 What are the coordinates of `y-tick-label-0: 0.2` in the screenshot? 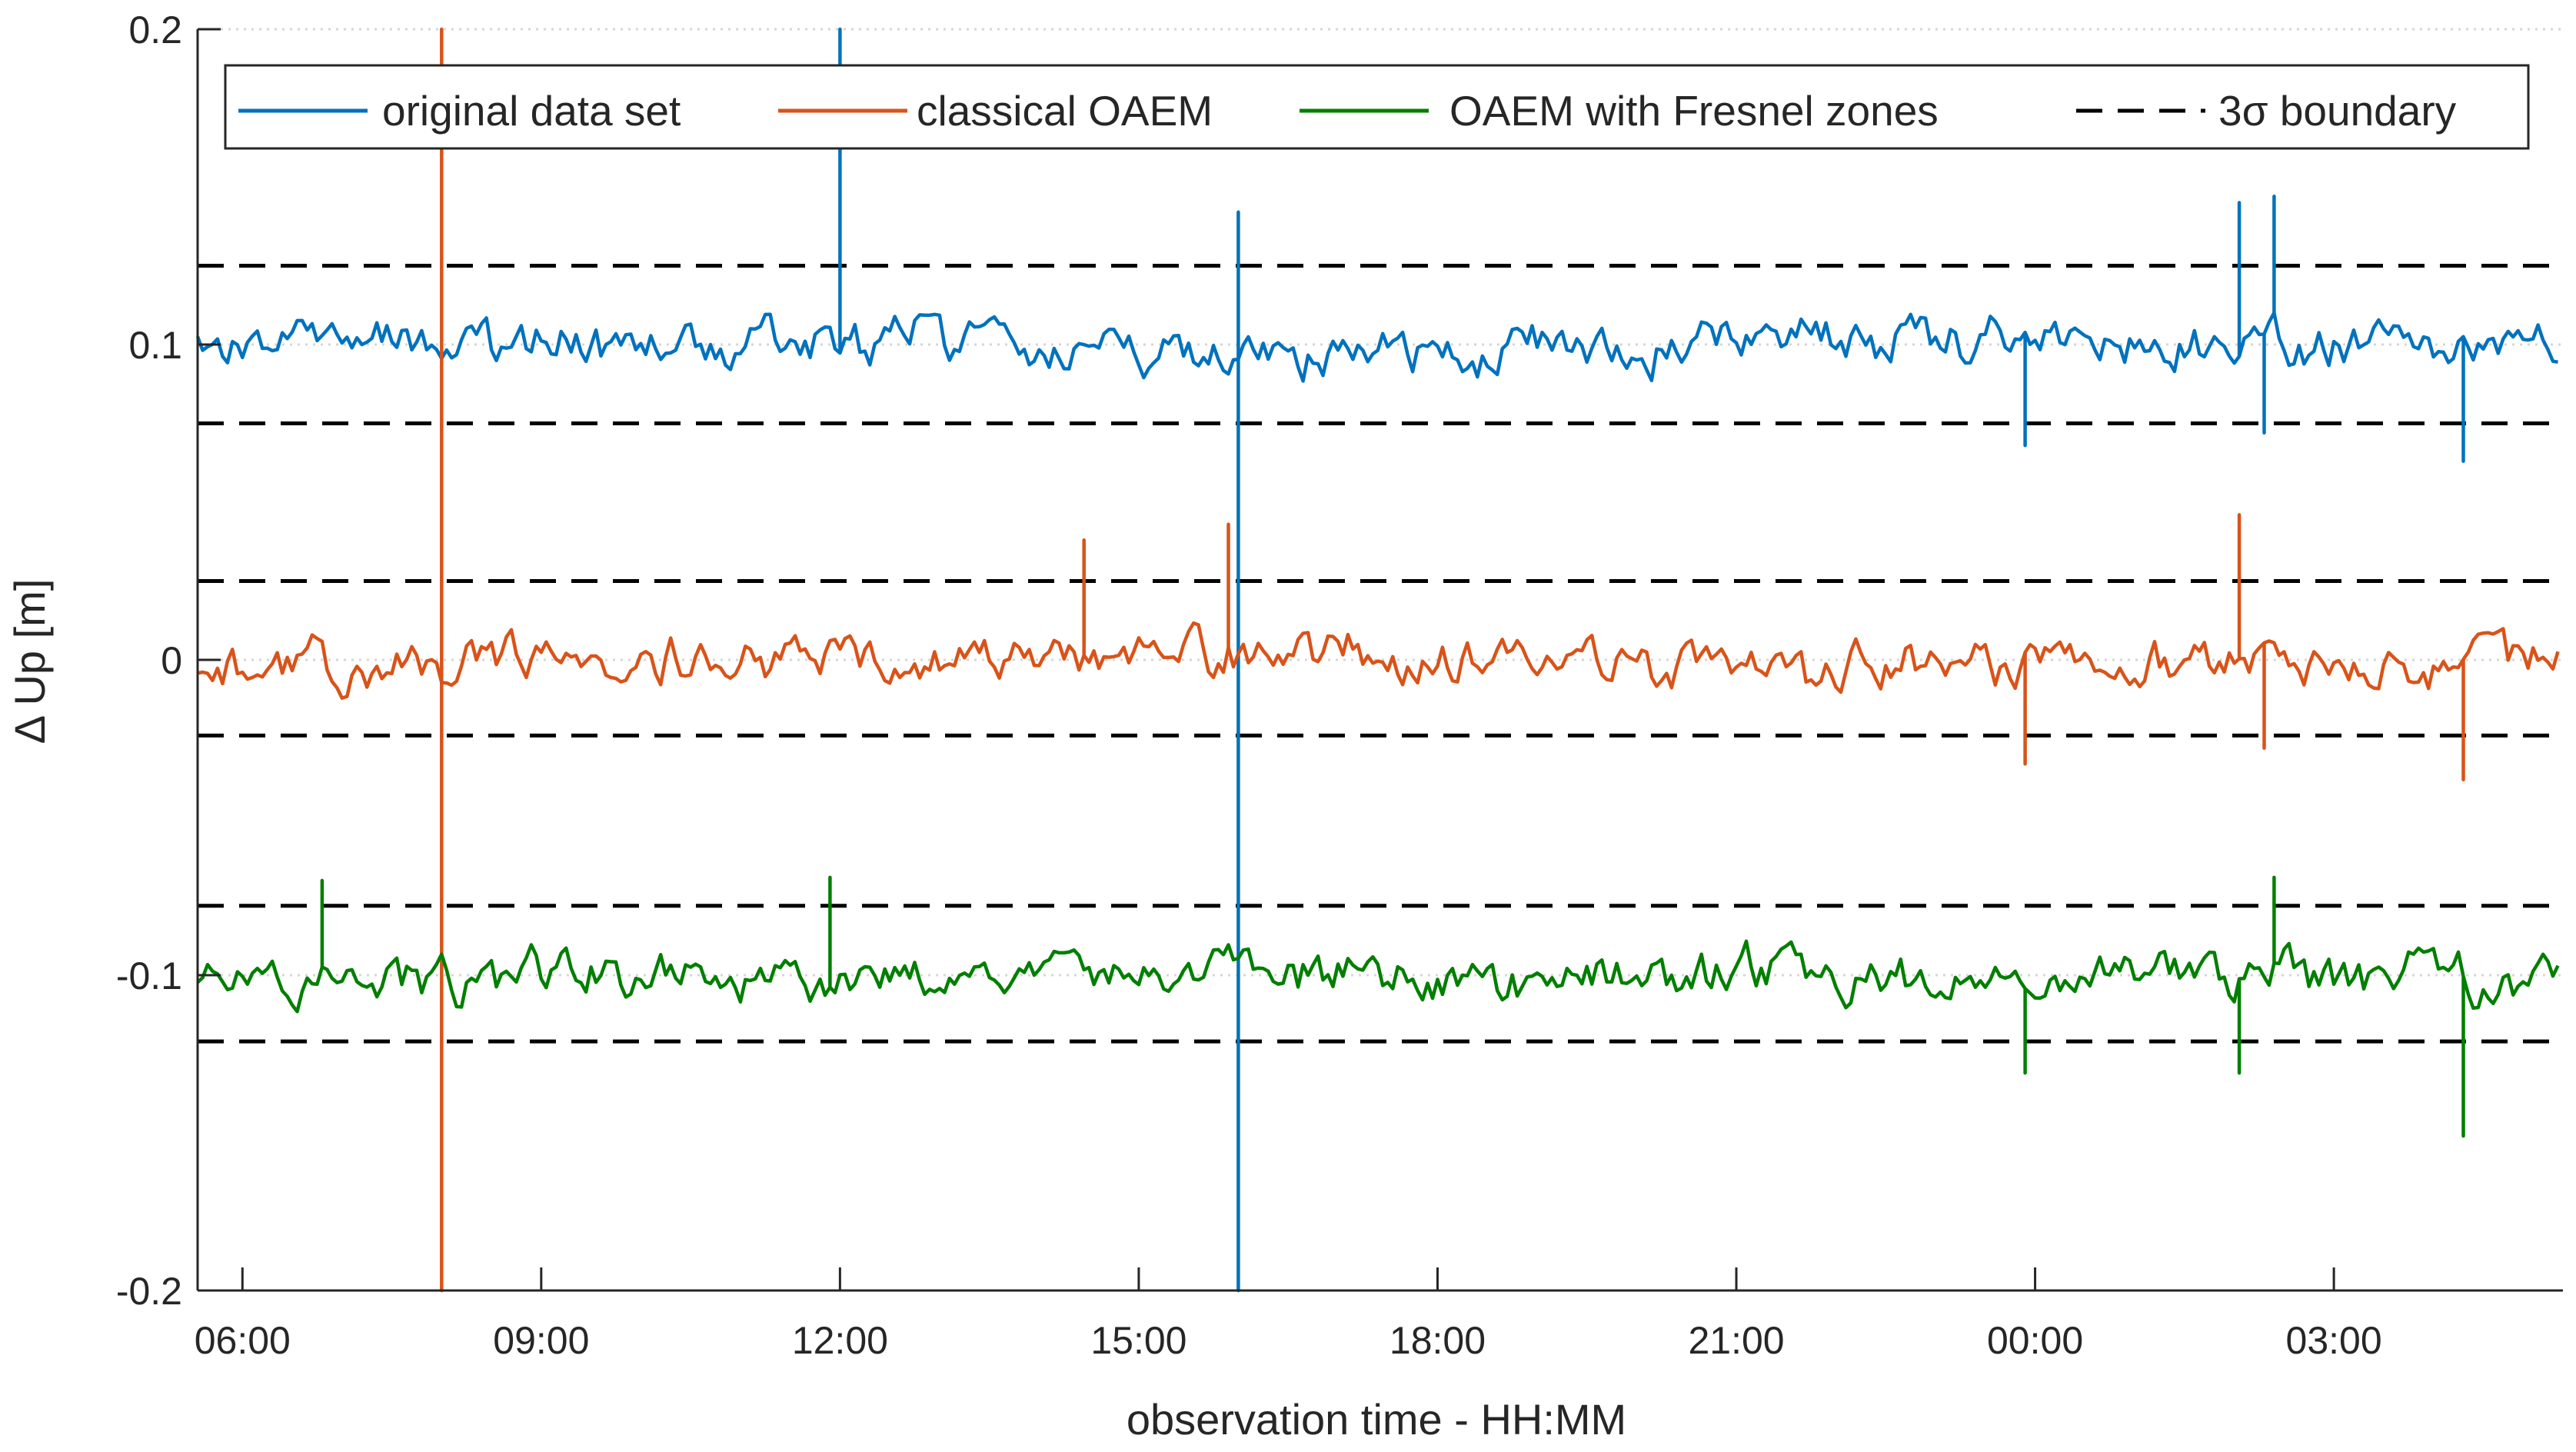 It's located at (155, 30).